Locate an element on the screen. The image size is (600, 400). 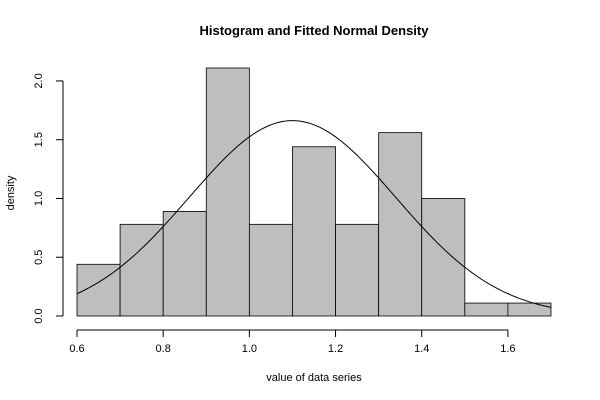
x-tick-label-4: 1.4 is located at coordinates (421, 349).